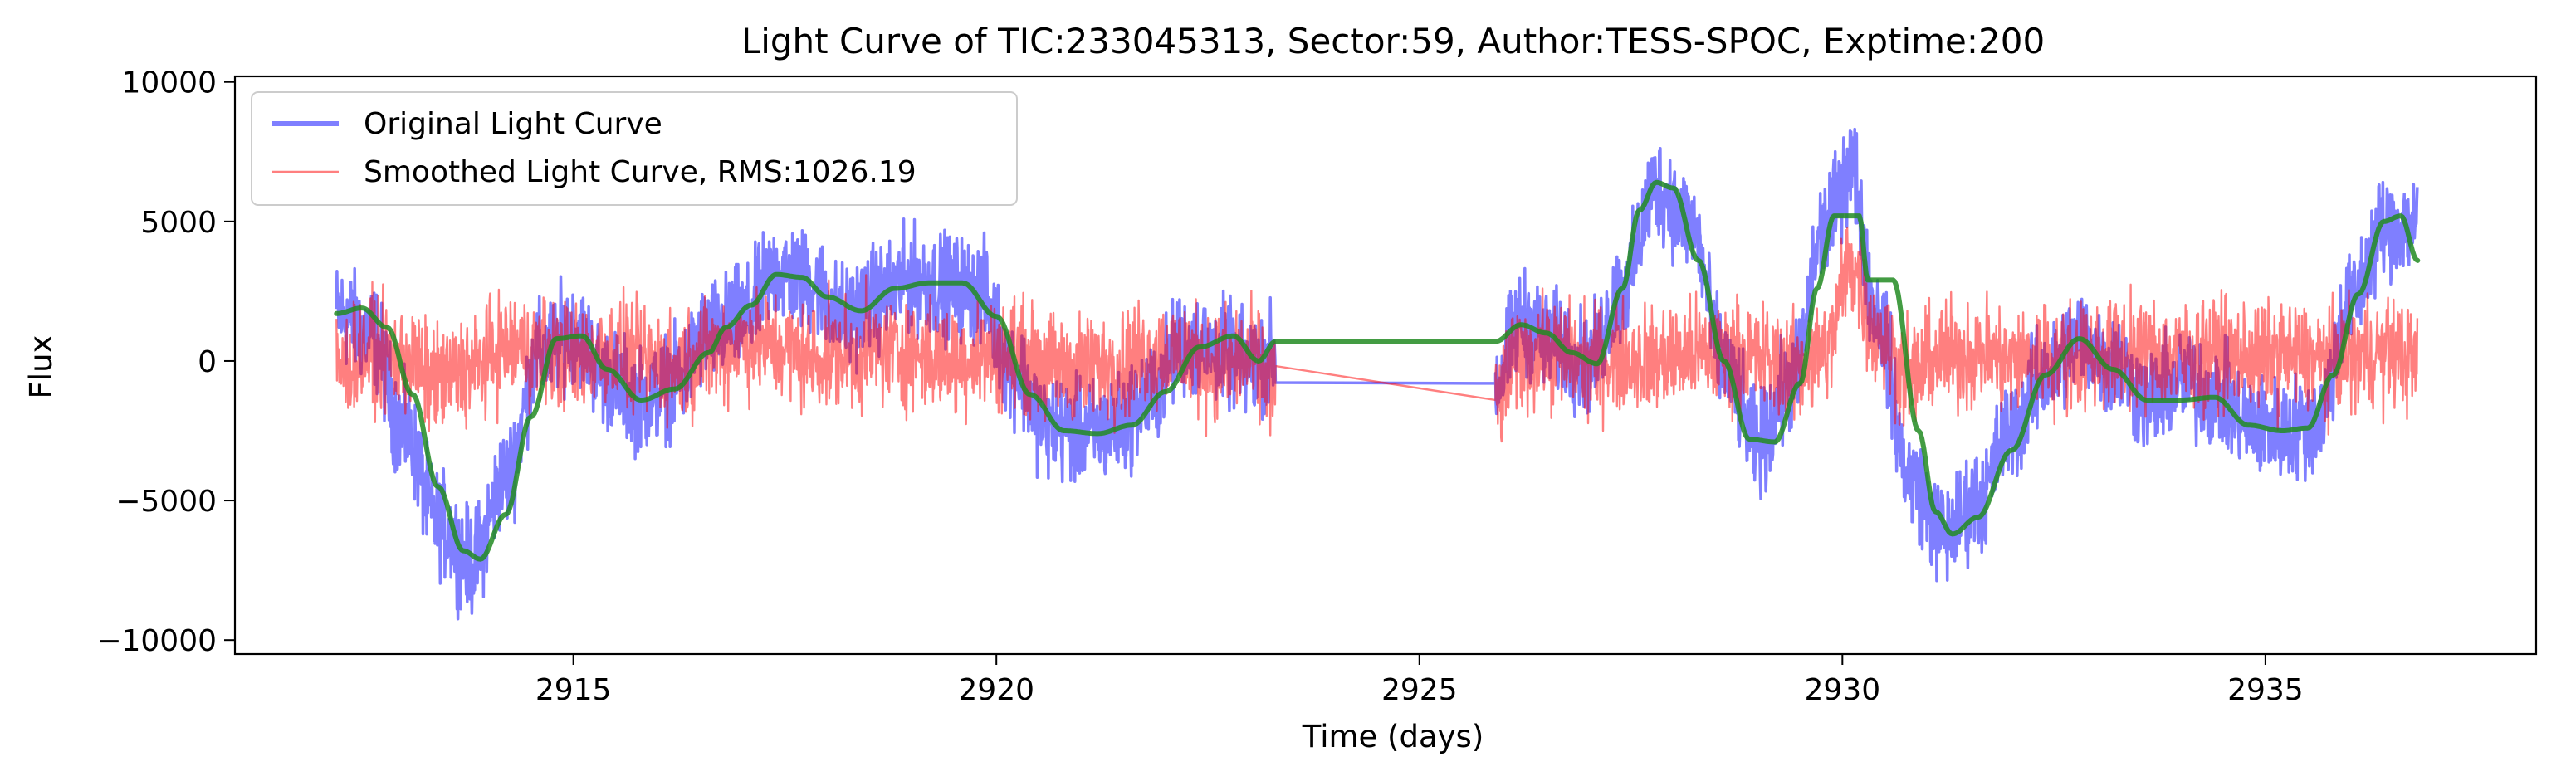 This screenshot has height=781, width=2576. I want to click on x-axis: 2915 2920 2925 2930 2935, so click(1419, 680).